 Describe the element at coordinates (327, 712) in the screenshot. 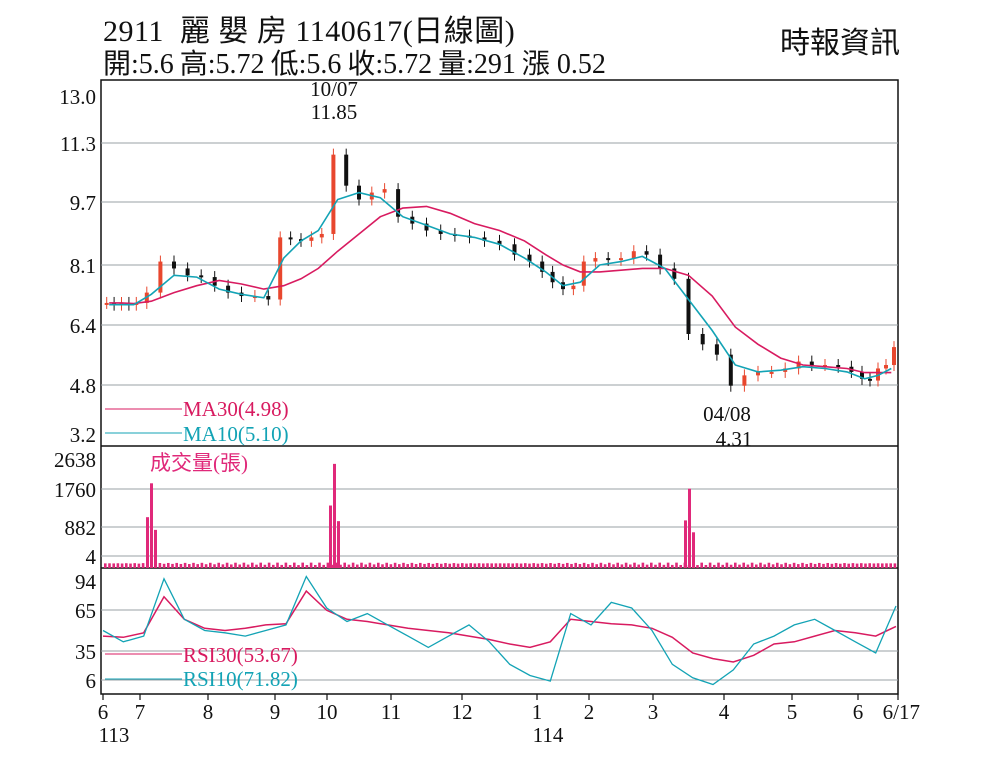

I see `x-axis-month-label: 10` at that location.